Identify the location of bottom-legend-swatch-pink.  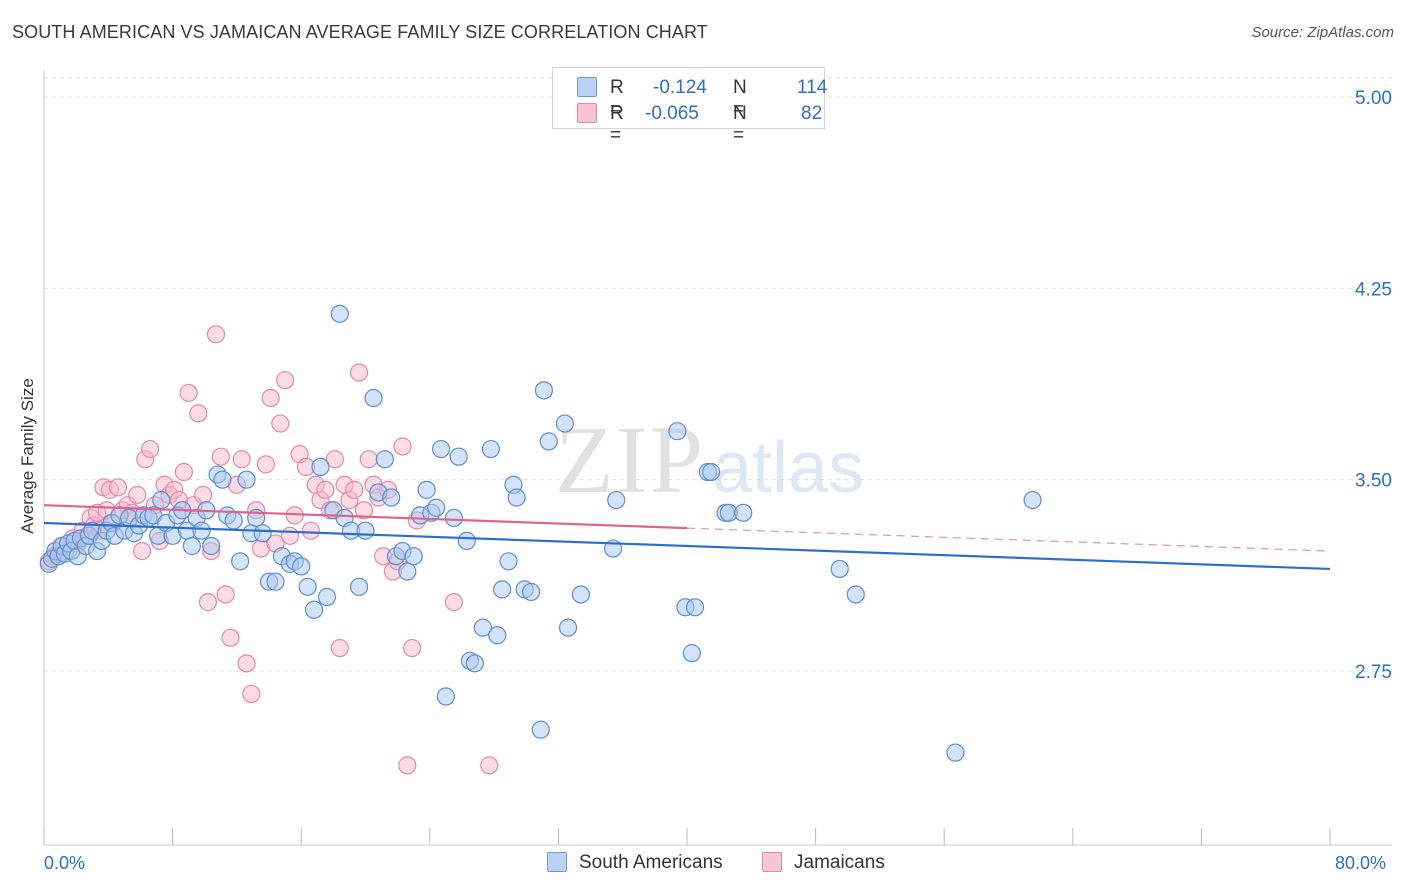
(772, 862).